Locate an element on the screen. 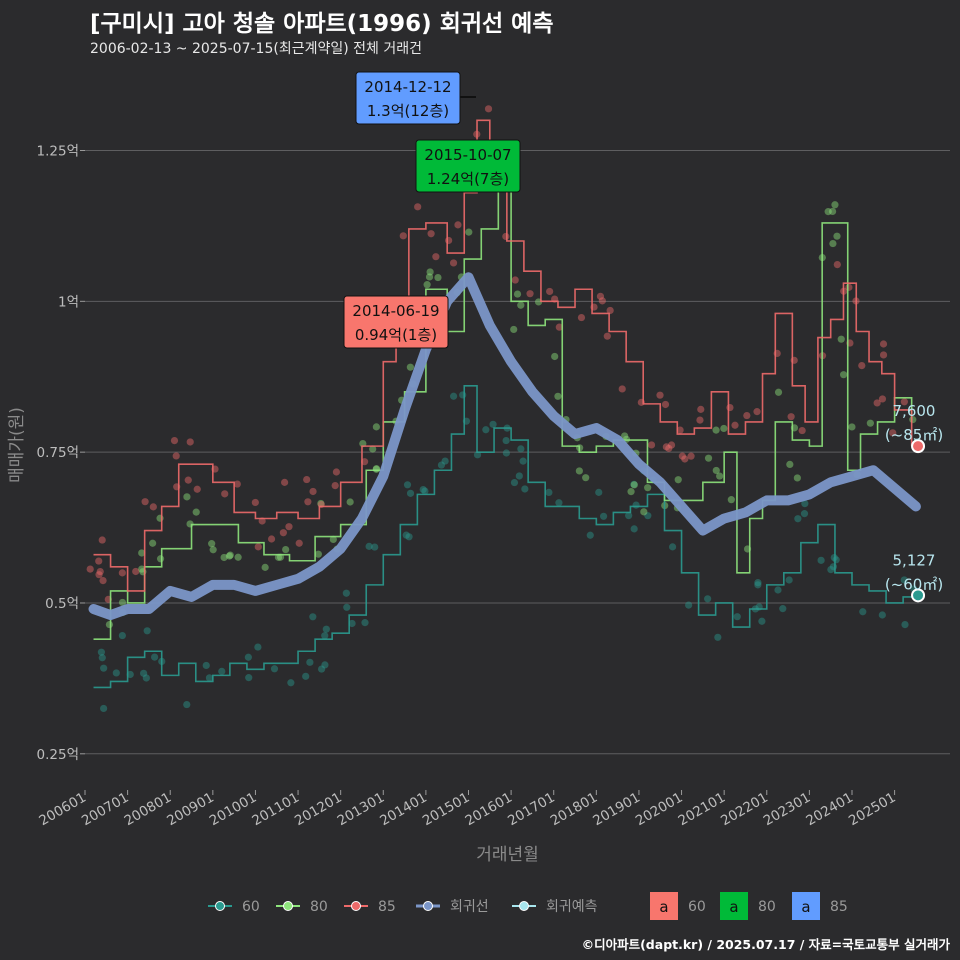  prediction-value-label: 7,600 is located at coordinates (914, 411).